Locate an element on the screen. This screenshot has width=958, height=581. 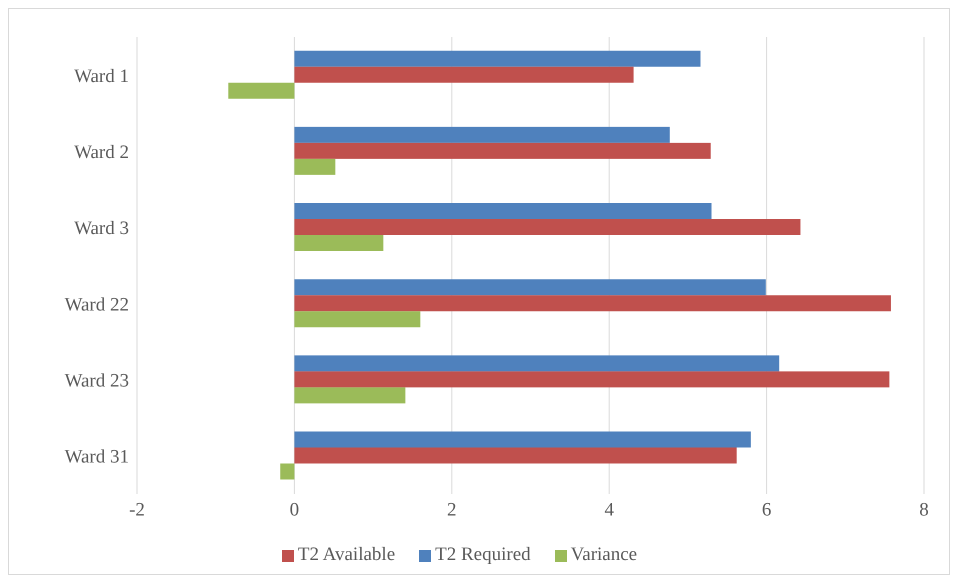
y-tick-label: Ward 1 is located at coordinates (101, 76).